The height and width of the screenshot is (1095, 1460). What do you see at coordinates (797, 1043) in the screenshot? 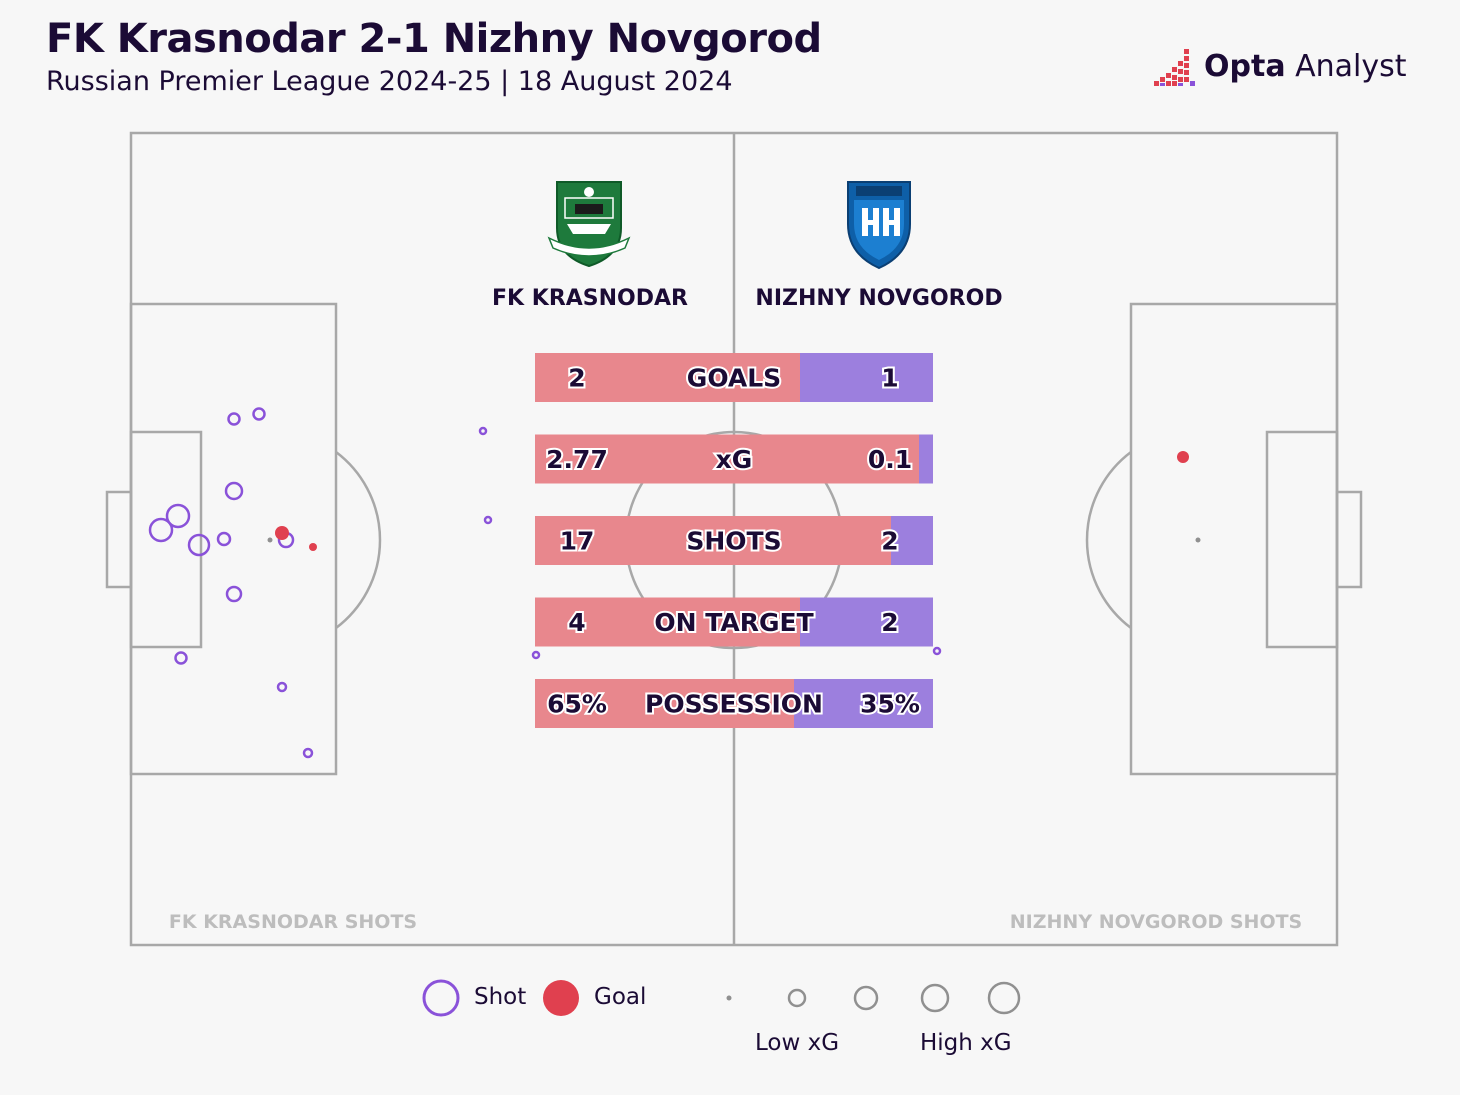
I see `legend-low-xg-label: Low xG` at bounding box center [797, 1043].